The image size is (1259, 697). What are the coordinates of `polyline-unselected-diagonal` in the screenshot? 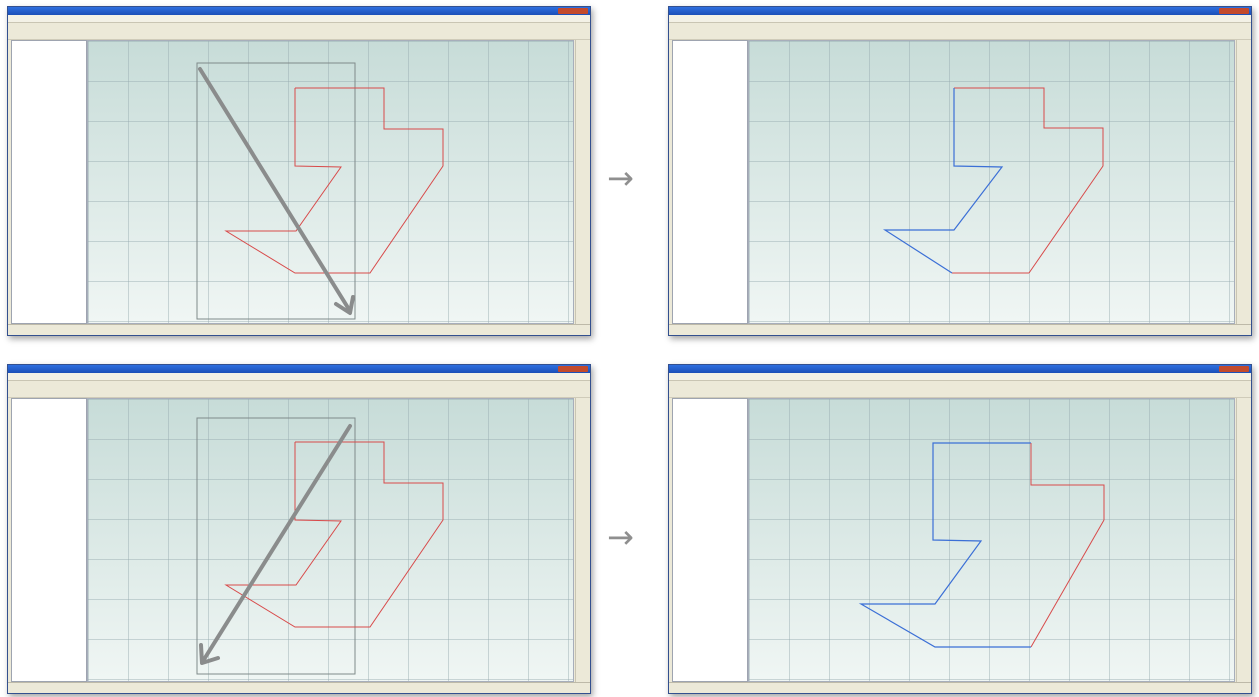 It's located at (1067, 583).